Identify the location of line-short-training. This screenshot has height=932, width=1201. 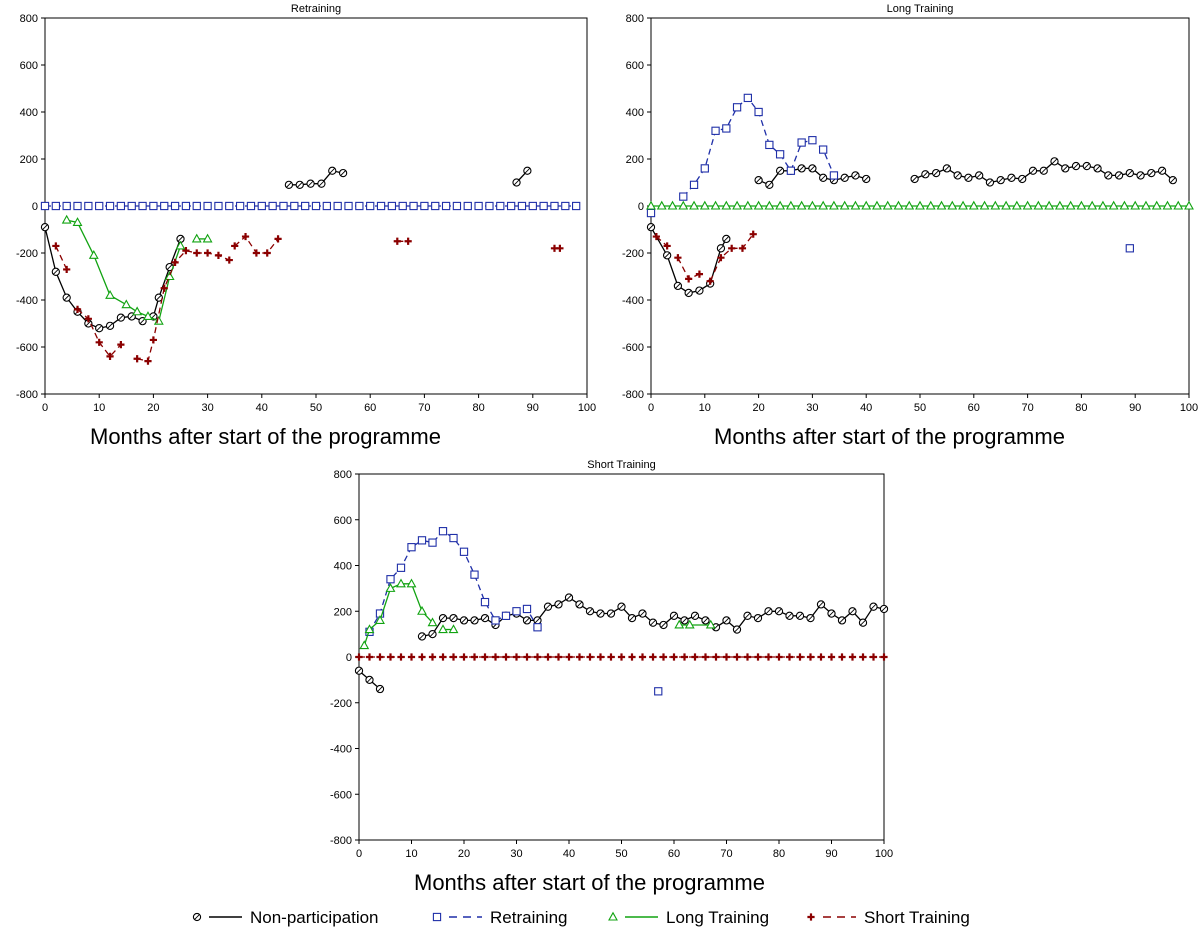
(661, 241).